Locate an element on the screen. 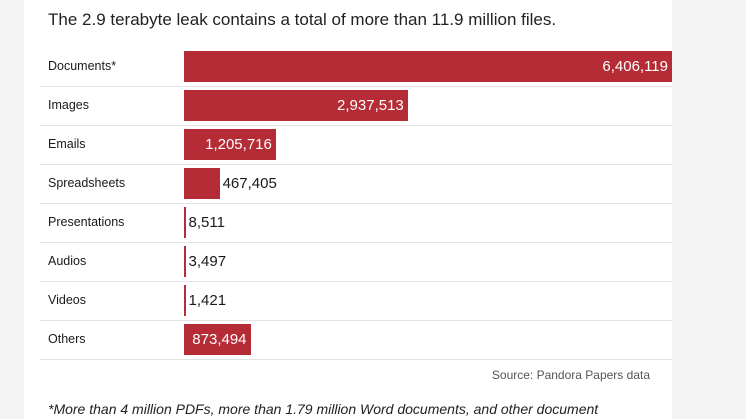  value-label: 873,494 is located at coordinates (219, 339).